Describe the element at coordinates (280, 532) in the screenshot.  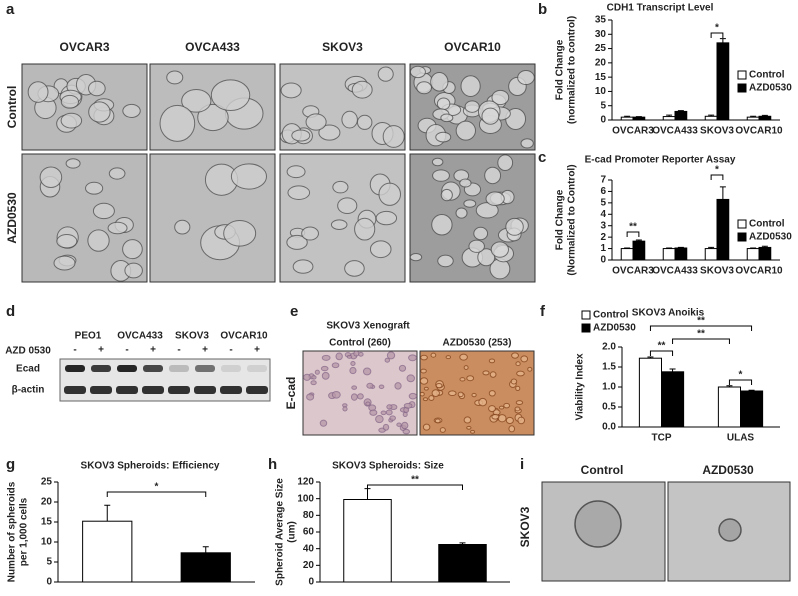
I see `y-axis-label: Spheroid Average Size` at that location.